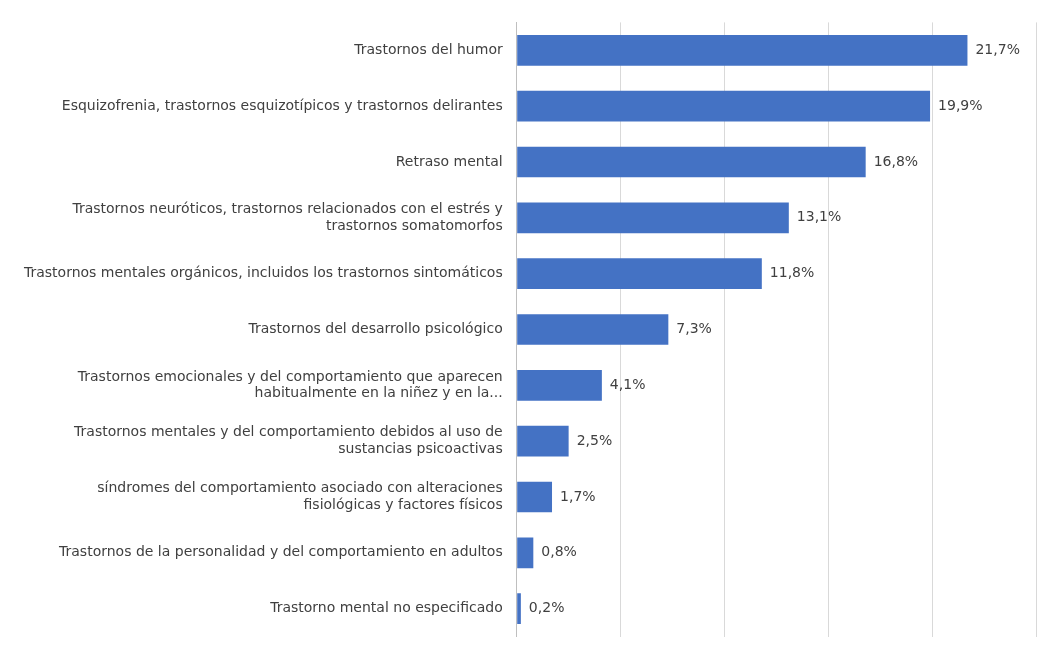  What do you see at coordinates (578, 495) in the screenshot?
I see `data-label: 1,7%` at bounding box center [578, 495].